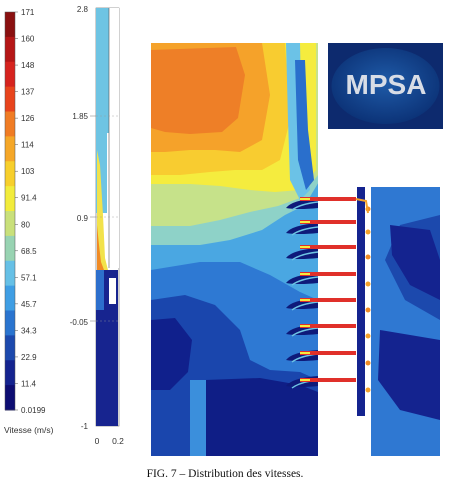 Image resolution: width=450 pixels, height=486 pixels. Describe the element at coordinates (114, 138) in the screenshot. I see `profile-white-strip` at that location.